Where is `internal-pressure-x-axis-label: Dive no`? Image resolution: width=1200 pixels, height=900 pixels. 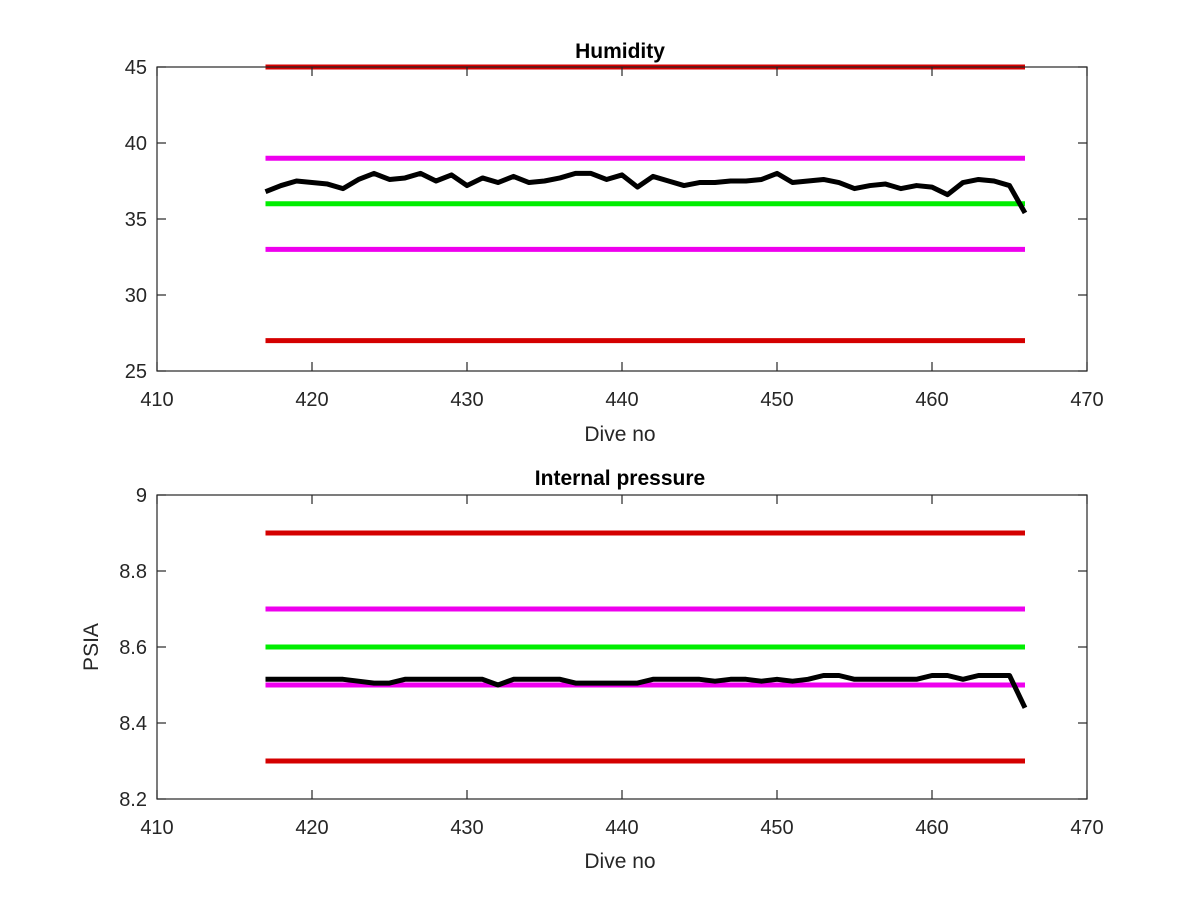 internal-pressure-x-axis-label: Dive no is located at coordinates (619, 861).